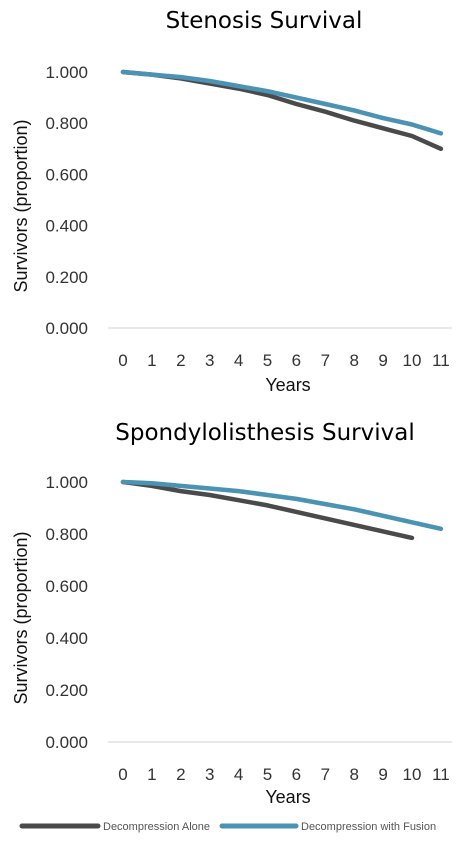  Describe the element at coordinates (264, 21) in the screenshot. I see `chart-title: Stenosis Survival` at that location.